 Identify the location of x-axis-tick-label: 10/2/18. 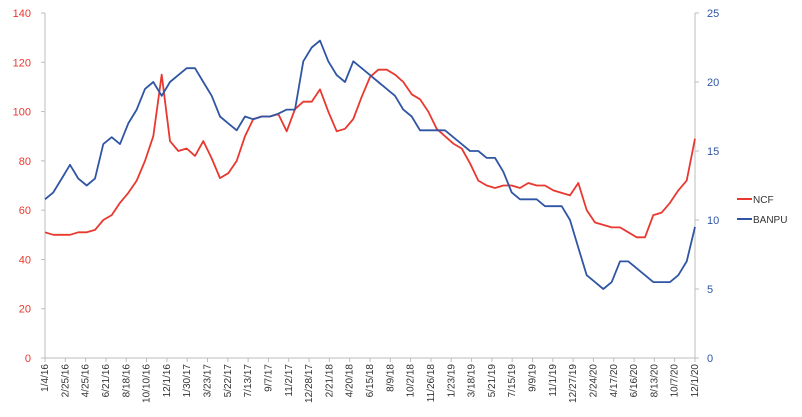
(411, 381).